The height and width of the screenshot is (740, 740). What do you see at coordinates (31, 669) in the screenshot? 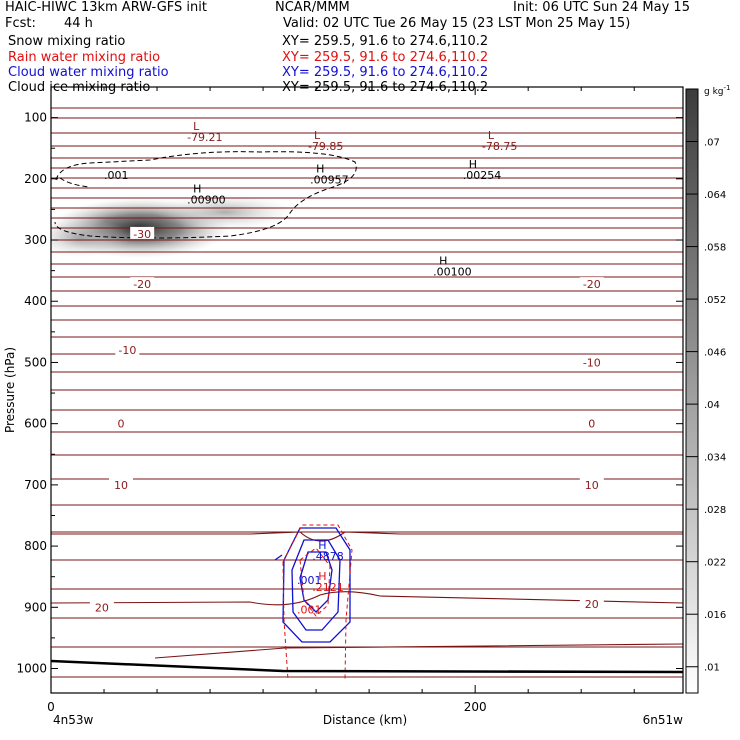
I see `y-tick-label: 1000` at bounding box center [31, 669].